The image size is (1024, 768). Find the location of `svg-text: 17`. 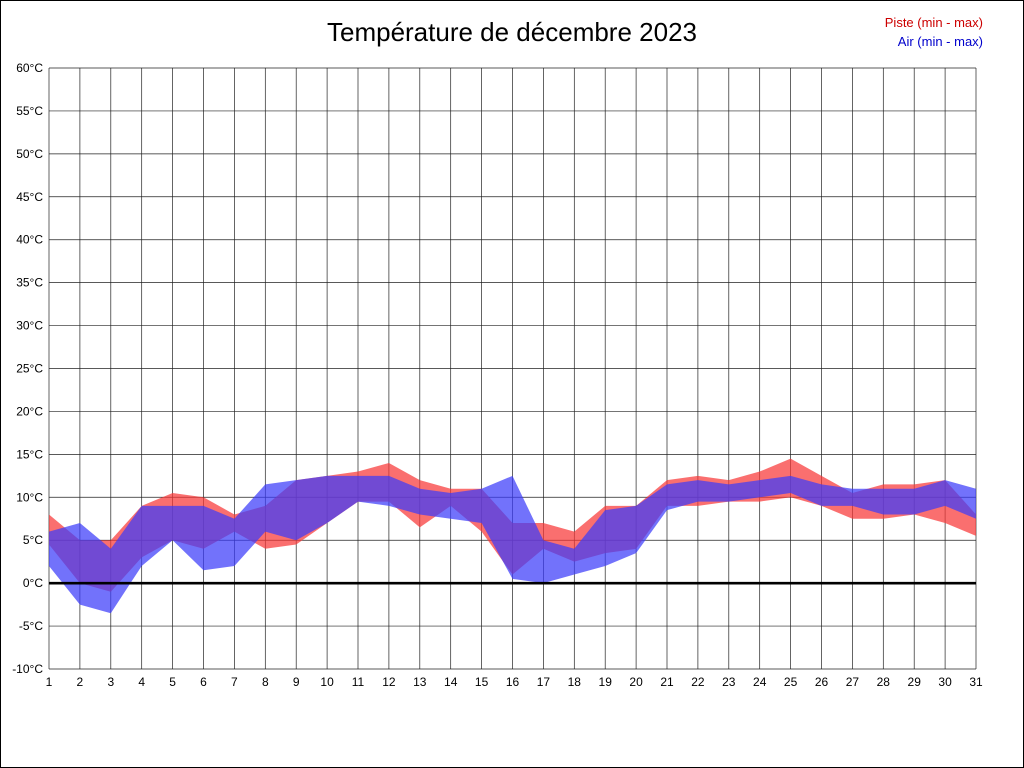

svg-text: 17 is located at coordinates (544, 682).